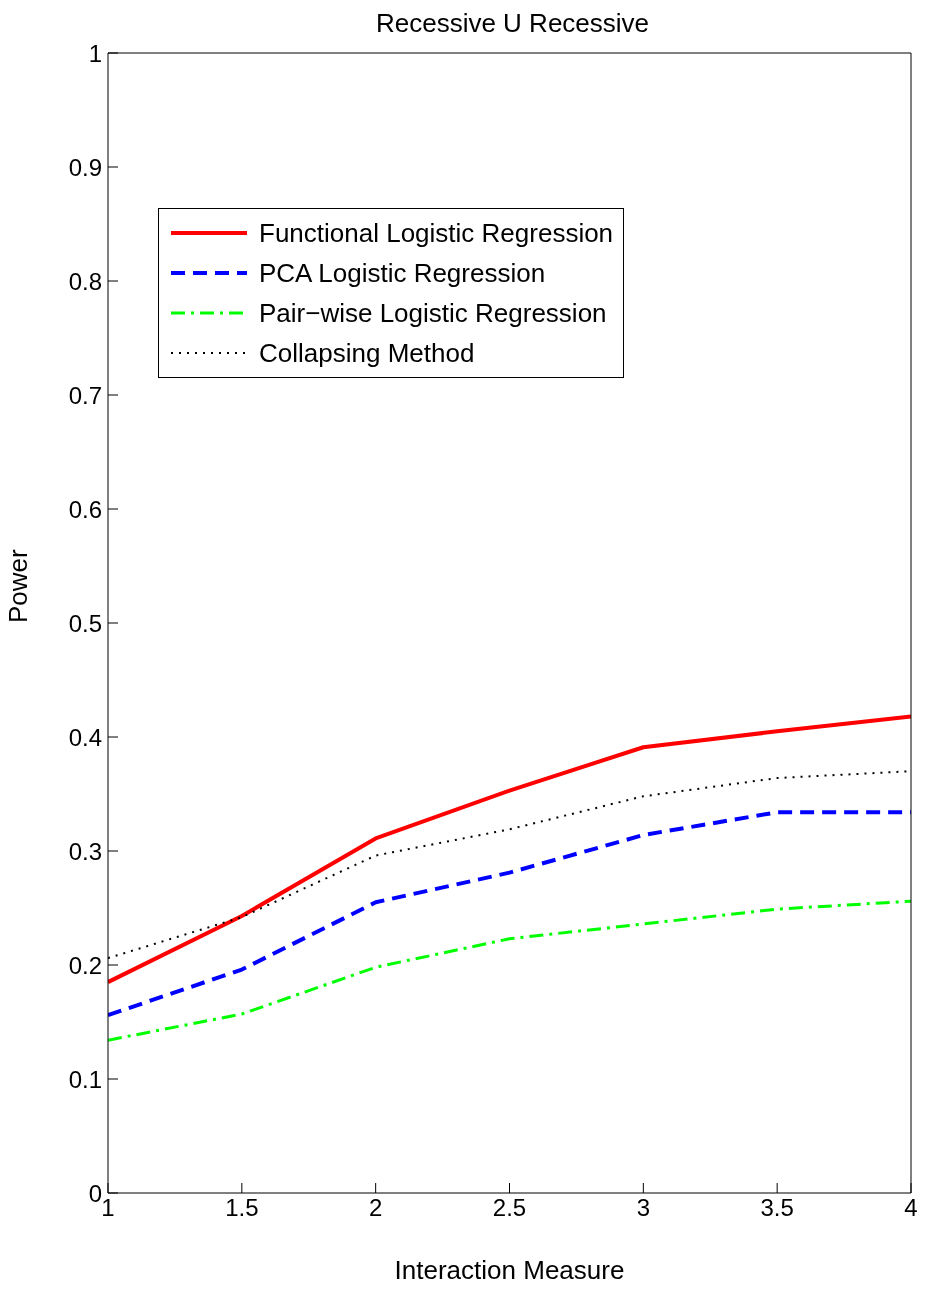 The height and width of the screenshot is (1301, 925). I want to click on line-series, so click(509, 970).